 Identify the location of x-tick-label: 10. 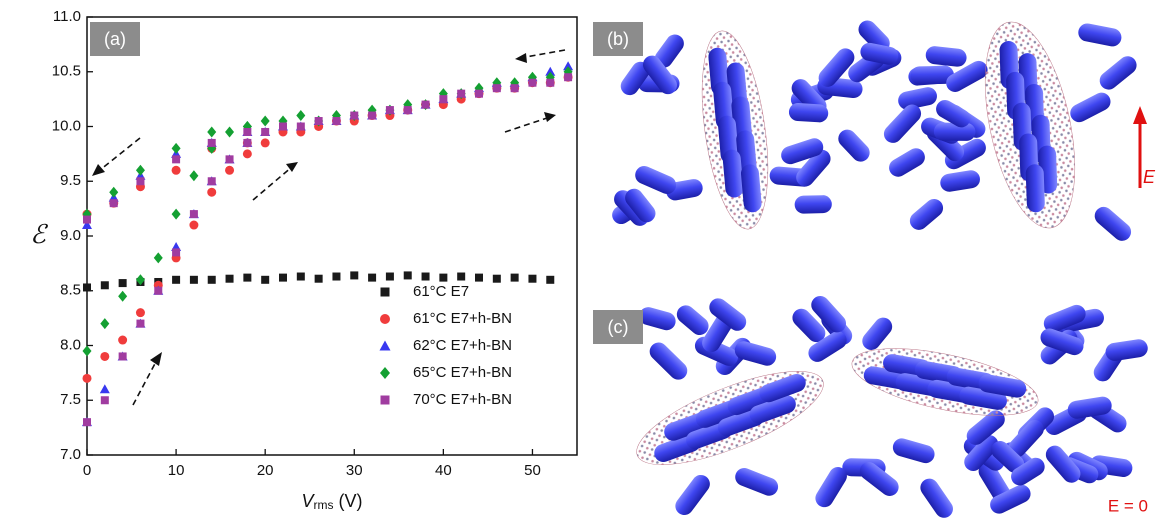
(176, 470).